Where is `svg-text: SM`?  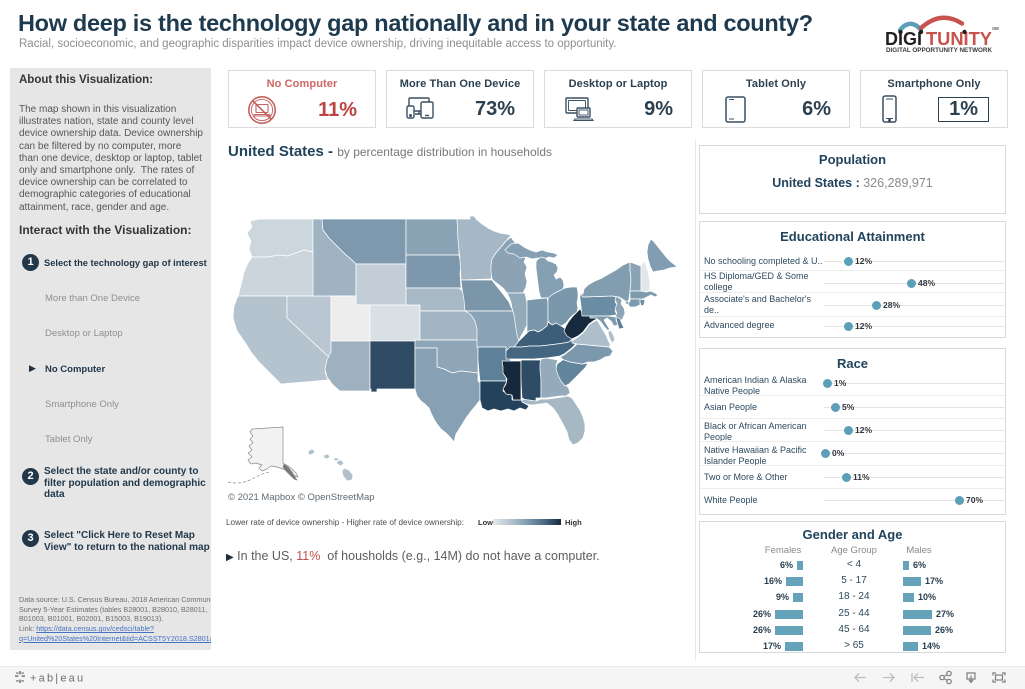
svg-text: SM is located at coordinates (995, 28).